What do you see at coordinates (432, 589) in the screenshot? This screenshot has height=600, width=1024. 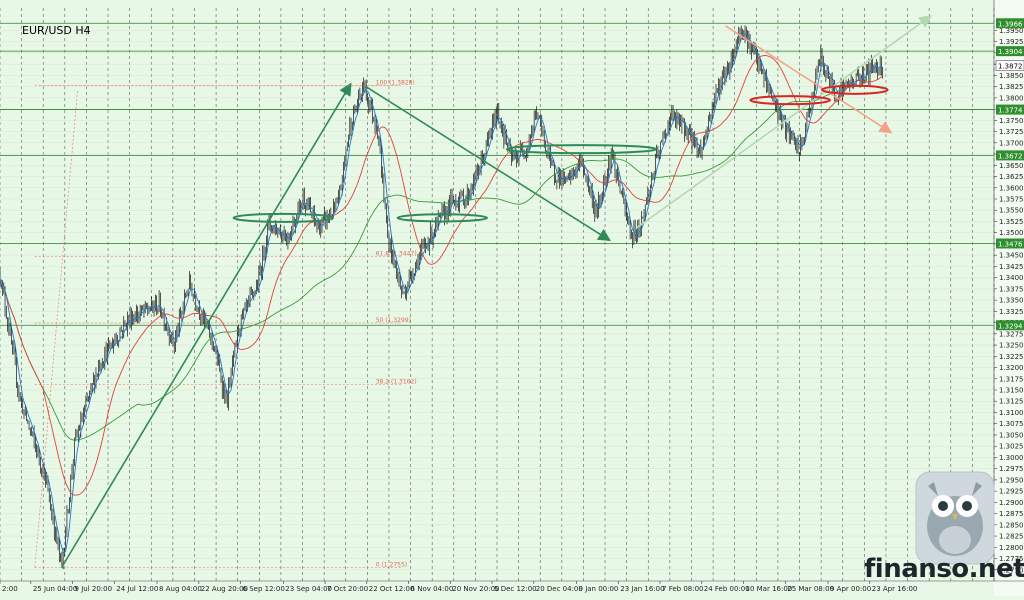 I see `time-tick-label: 6 Nov 04:00` at bounding box center [432, 589].